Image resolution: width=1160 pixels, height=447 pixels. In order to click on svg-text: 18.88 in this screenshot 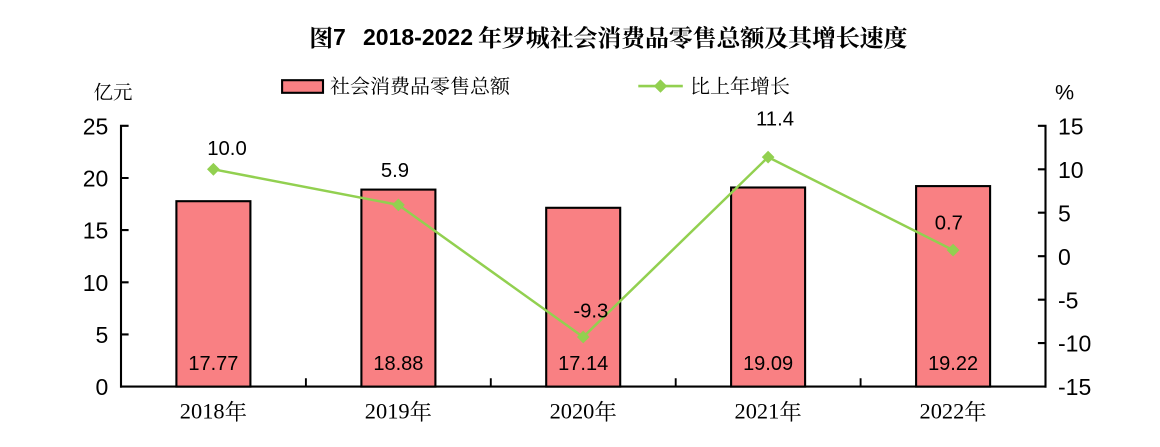, I will do `click(398, 364)`.